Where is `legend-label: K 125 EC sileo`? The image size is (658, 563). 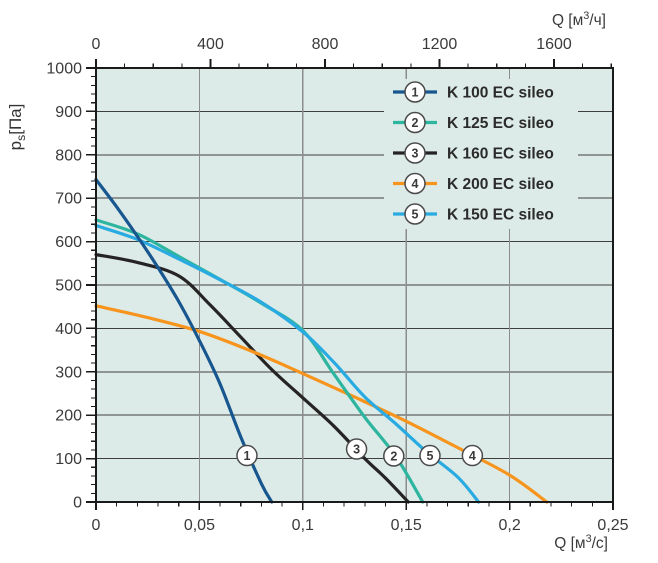 legend-label: K 125 EC sileo is located at coordinates (500, 123).